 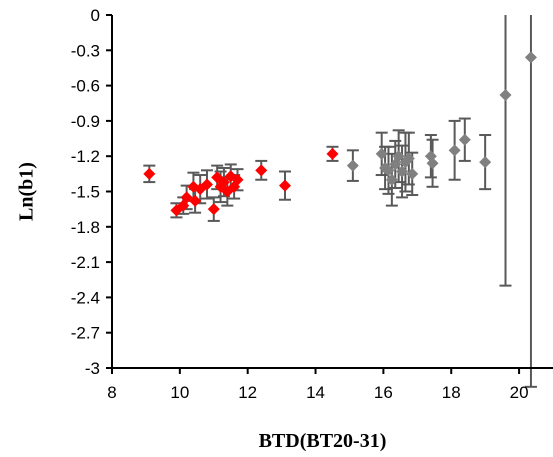 What do you see at coordinates (92, 368) in the screenshot?
I see `y-tick-label: -3` at bounding box center [92, 368].